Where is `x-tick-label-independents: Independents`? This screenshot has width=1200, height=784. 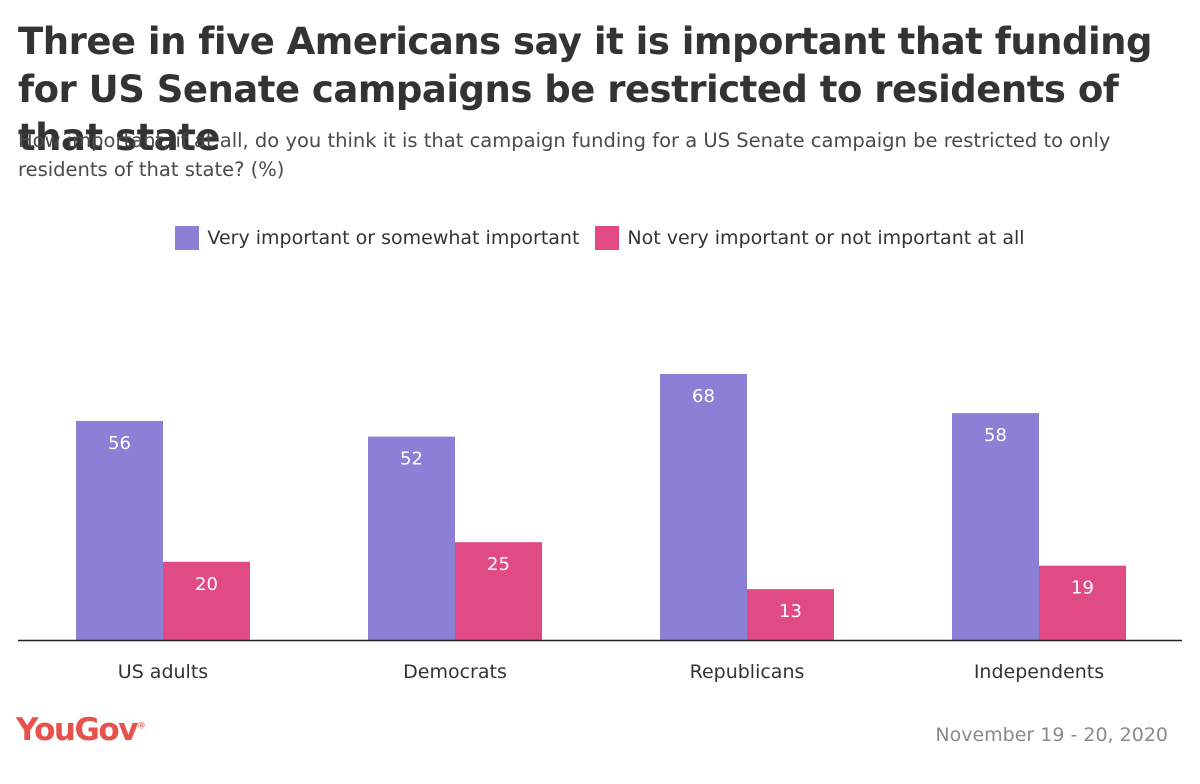
x-tick-label-independents: Independents is located at coordinates (1039, 672).